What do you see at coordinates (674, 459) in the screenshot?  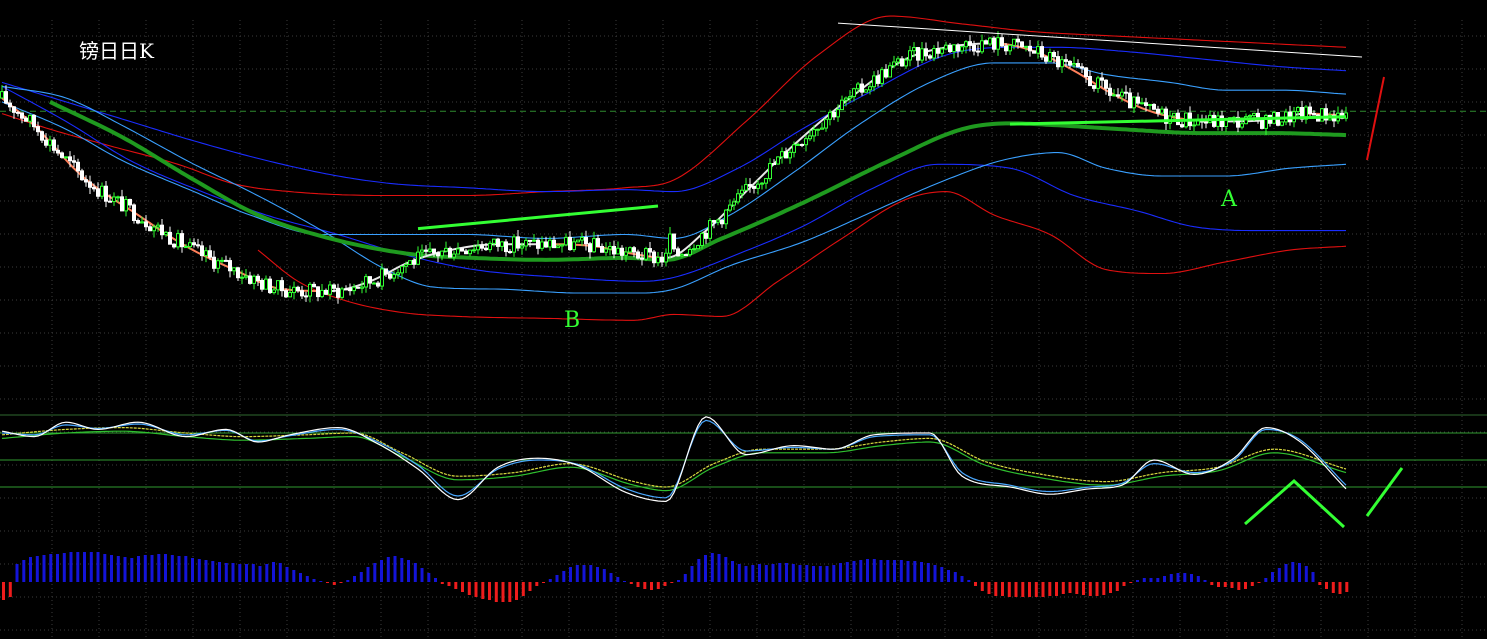 I see `oscillator-k-line` at bounding box center [674, 459].